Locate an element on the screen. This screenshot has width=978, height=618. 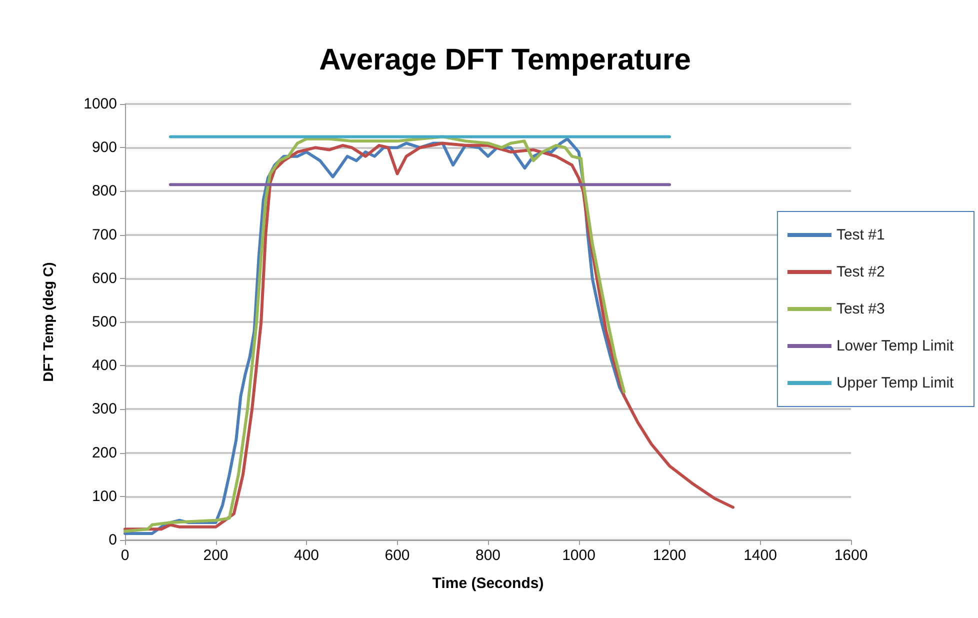
chart-title: Average DFT Temperature is located at coordinates (505, 60).